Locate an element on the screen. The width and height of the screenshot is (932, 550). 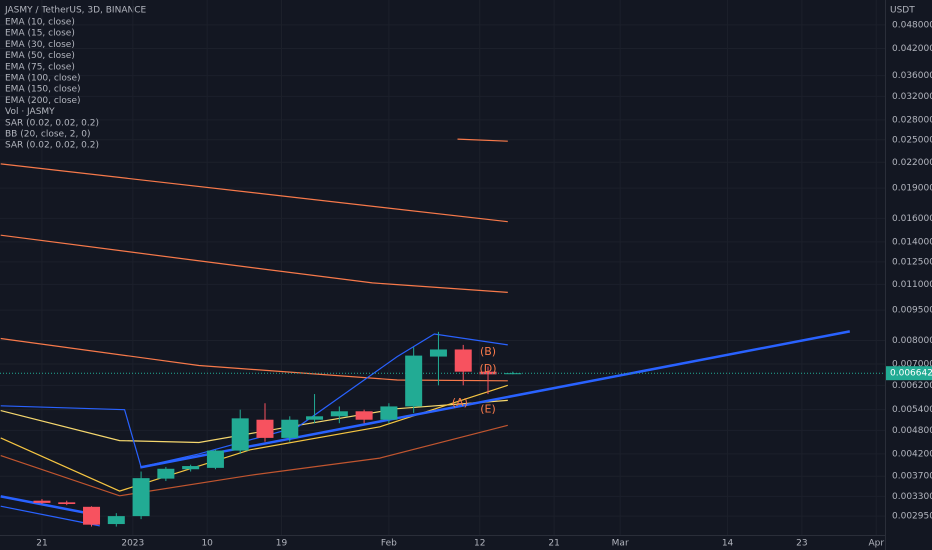
y-tick-label: 0.012500 is located at coordinates (912, 262).